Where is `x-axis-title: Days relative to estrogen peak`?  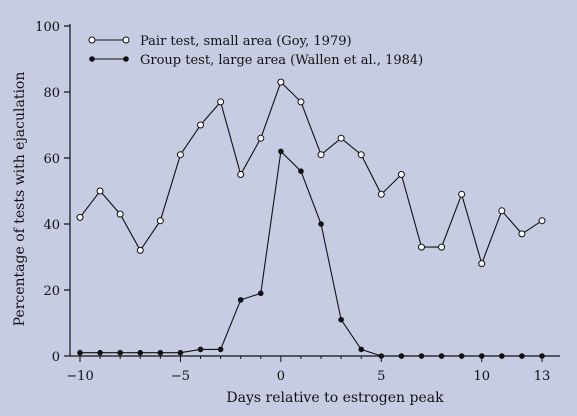
x-axis-title: Days relative to estrogen peak is located at coordinates (335, 398).